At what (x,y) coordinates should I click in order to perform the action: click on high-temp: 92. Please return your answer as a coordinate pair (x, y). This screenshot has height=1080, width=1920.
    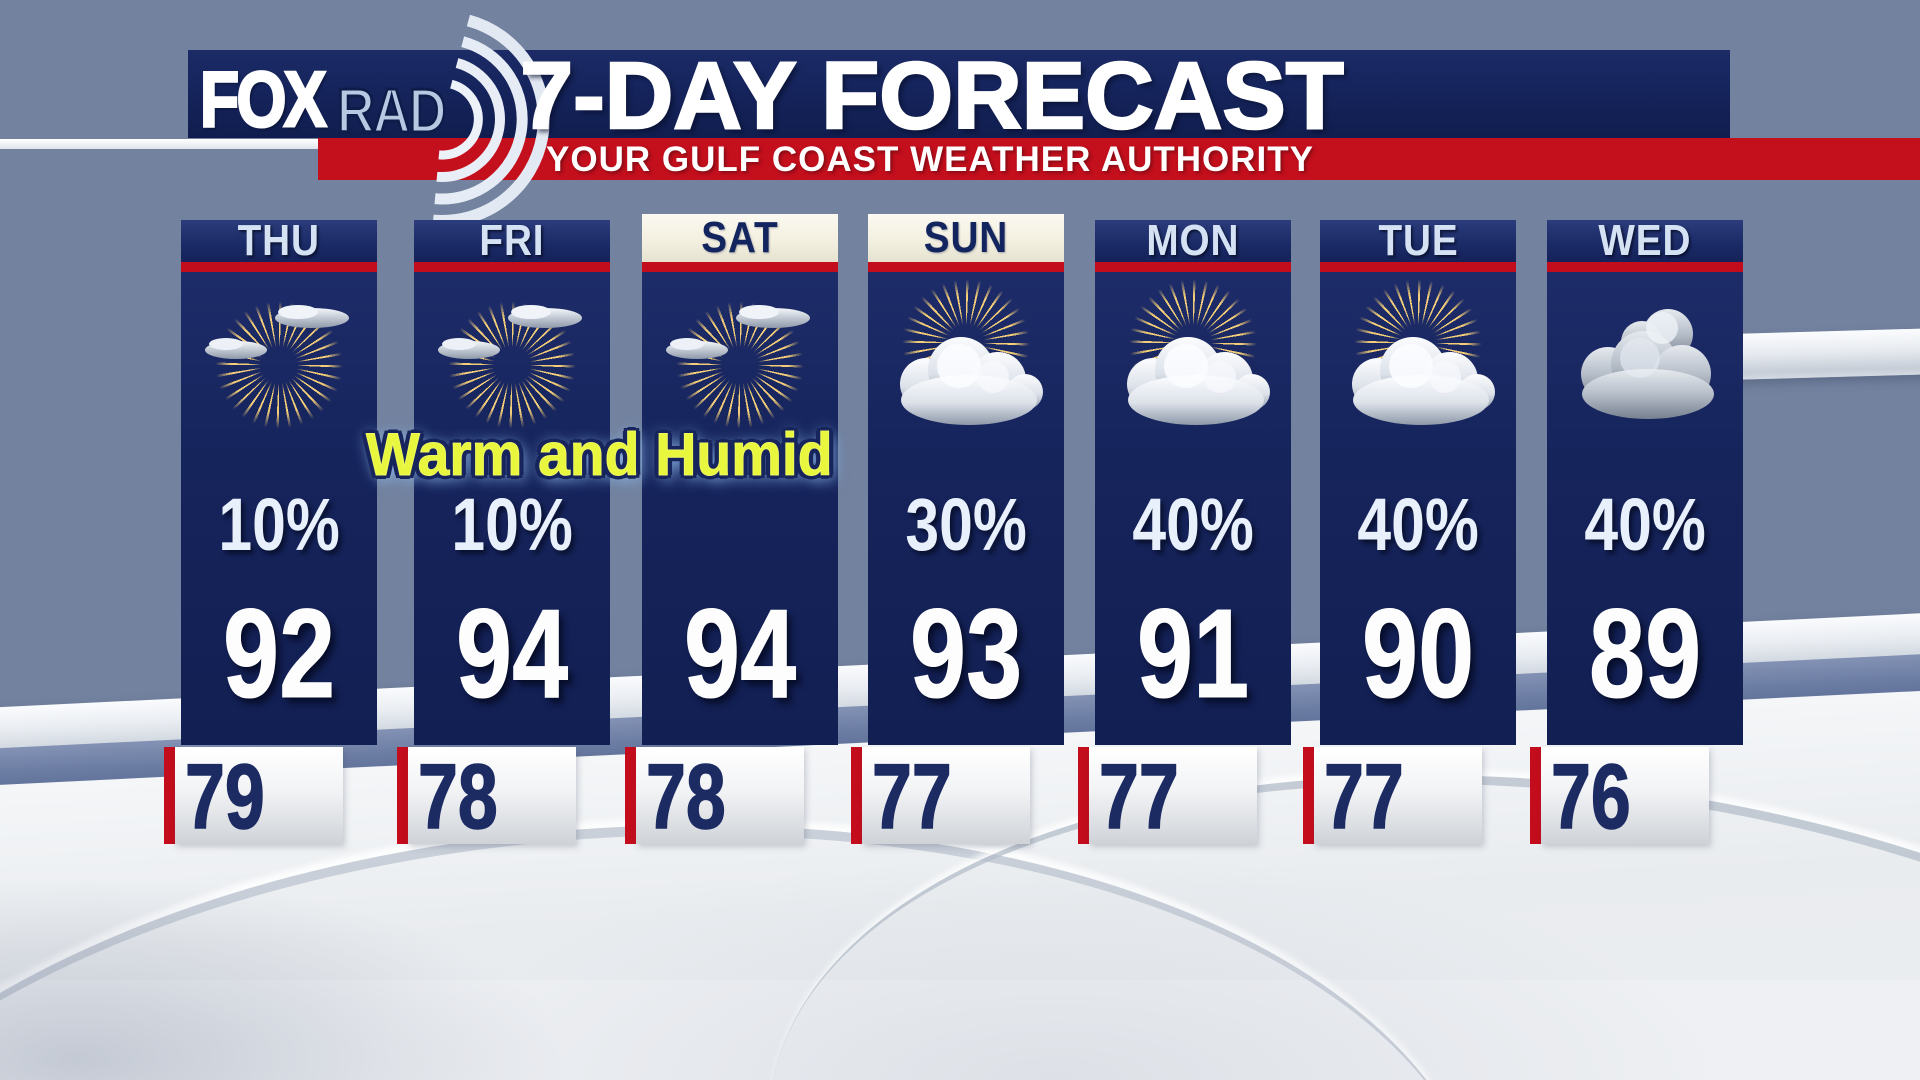
    Looking at the image, I should click on (279, 653).